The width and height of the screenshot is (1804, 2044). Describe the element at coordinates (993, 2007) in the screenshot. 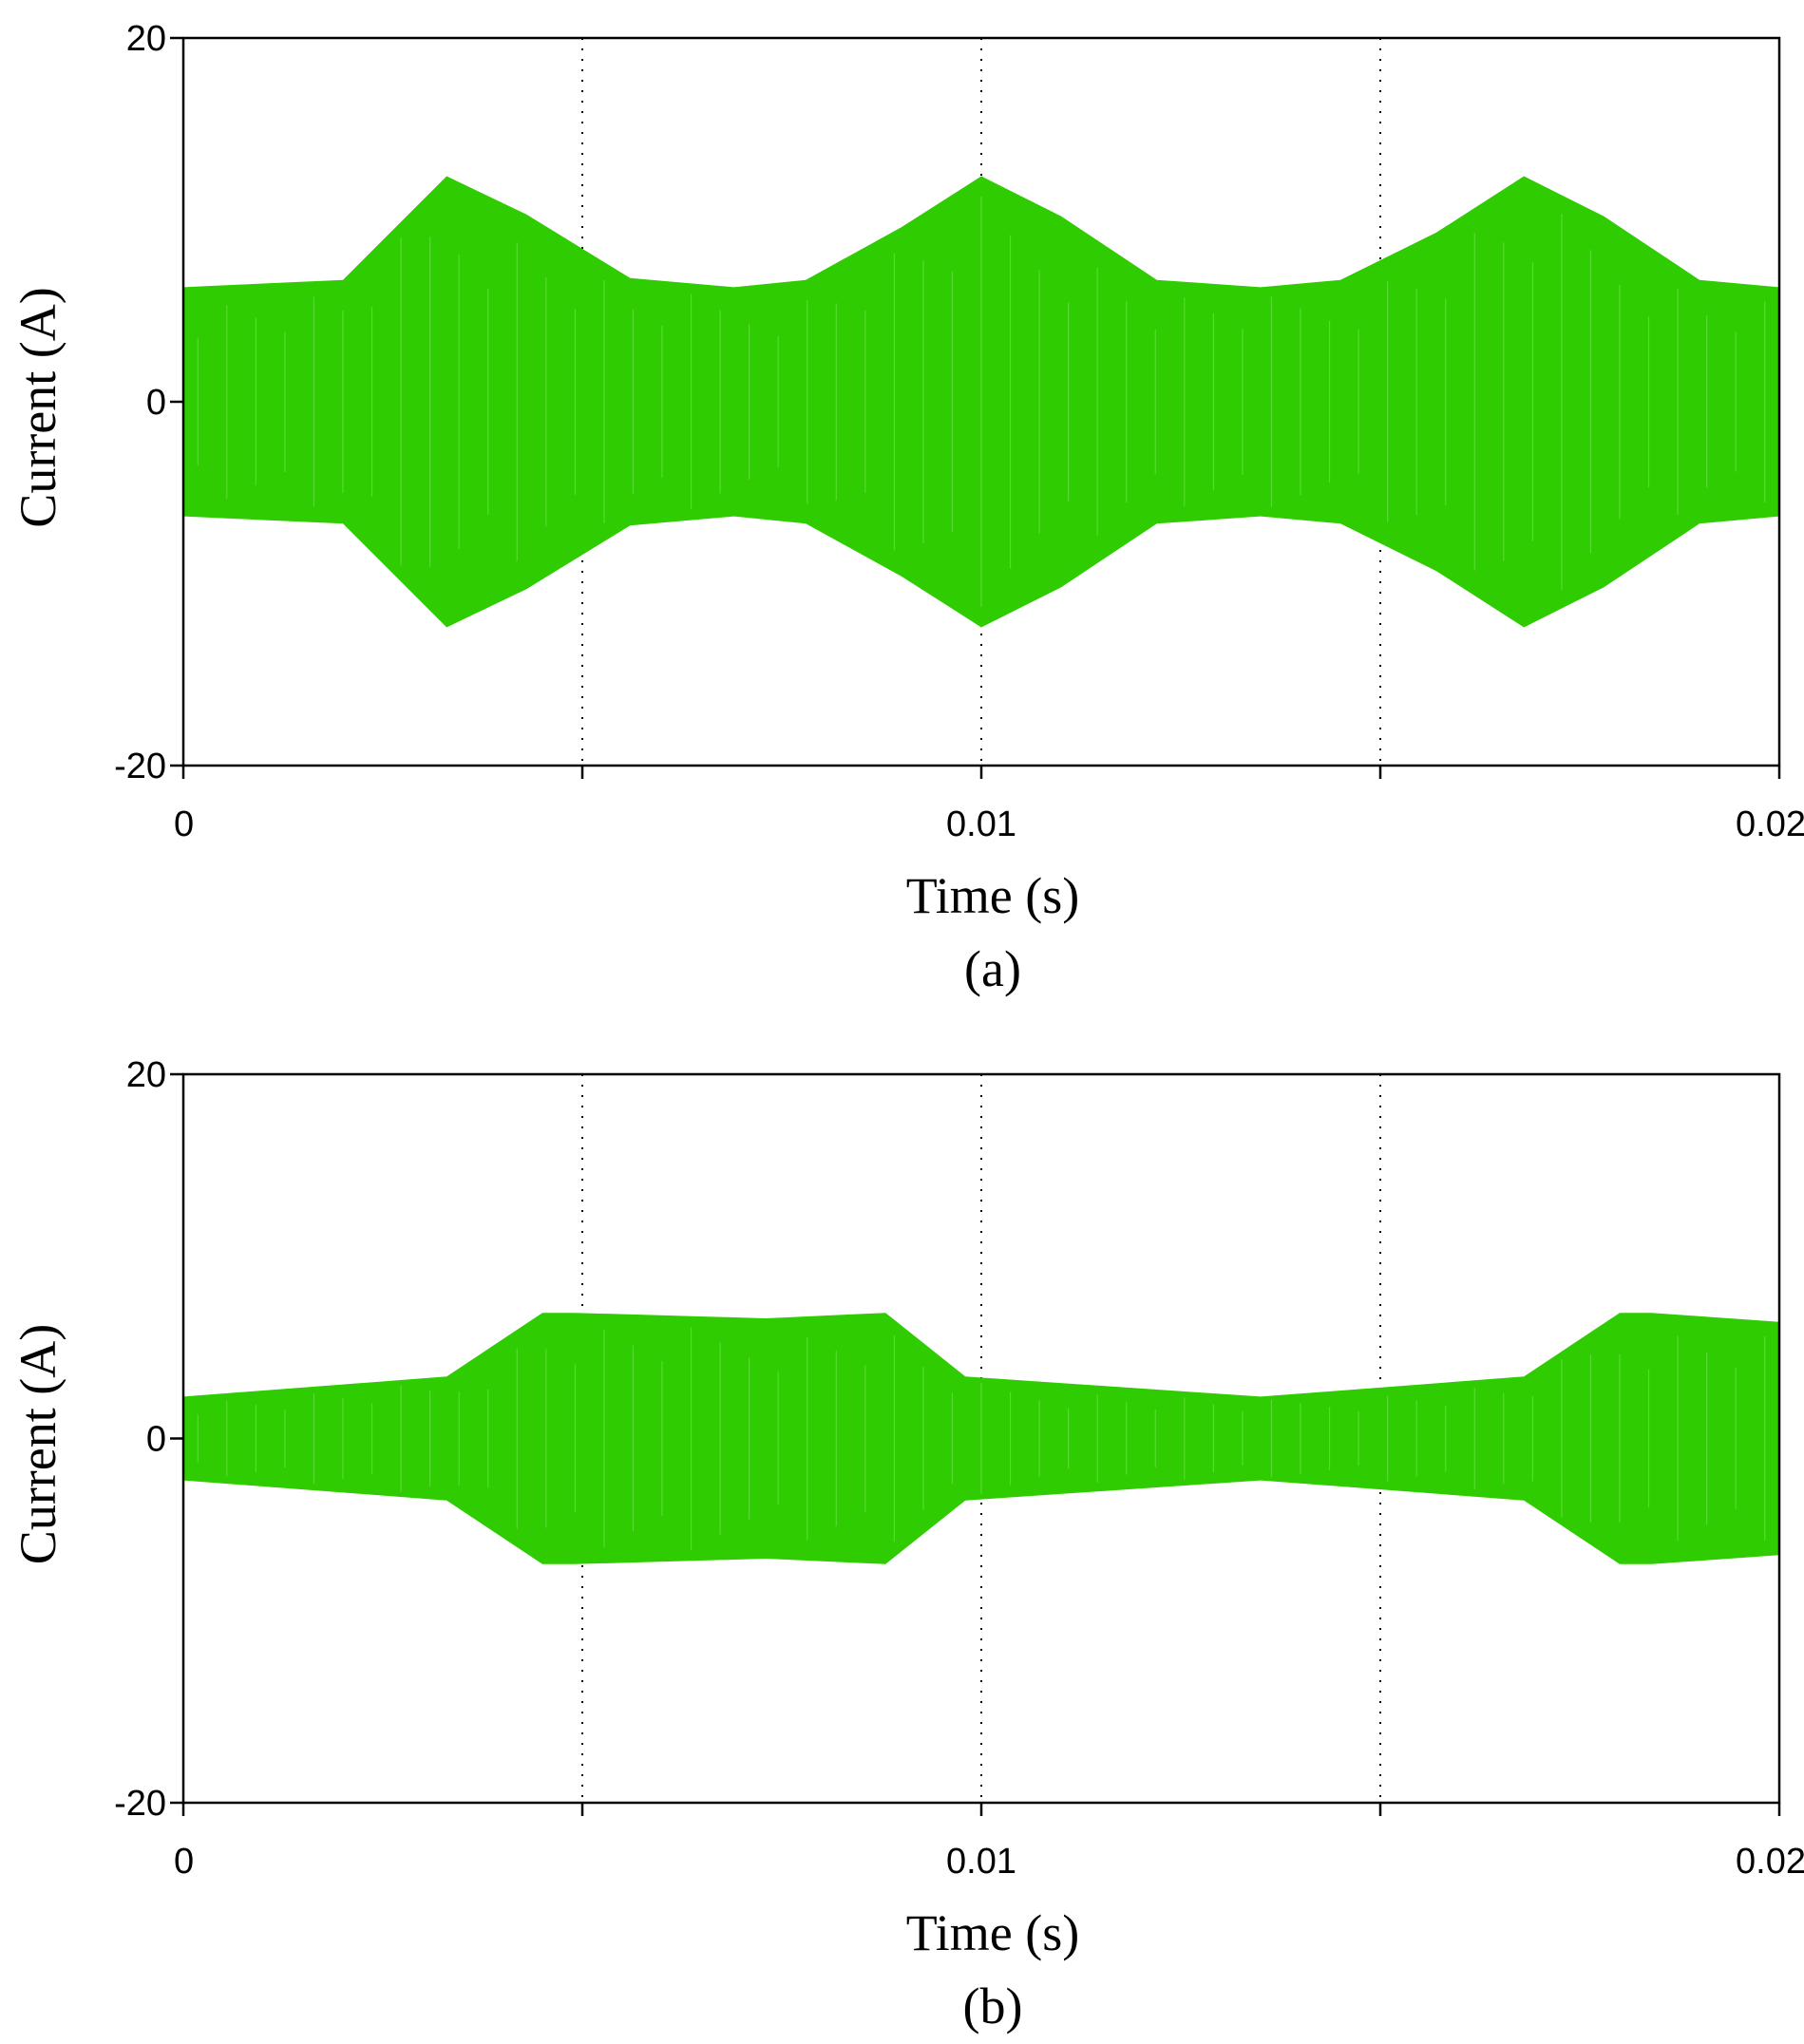

I see `panel-caption-b: (b)` at that location.